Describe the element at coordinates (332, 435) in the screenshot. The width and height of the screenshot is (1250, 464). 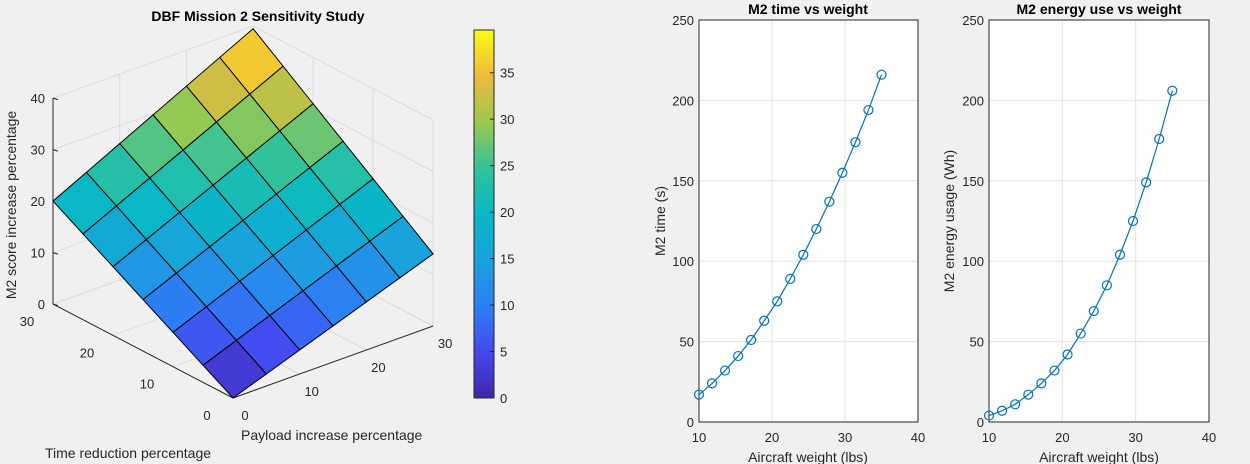
I see `surface-xlabel: Payload increase percentage` at that location.